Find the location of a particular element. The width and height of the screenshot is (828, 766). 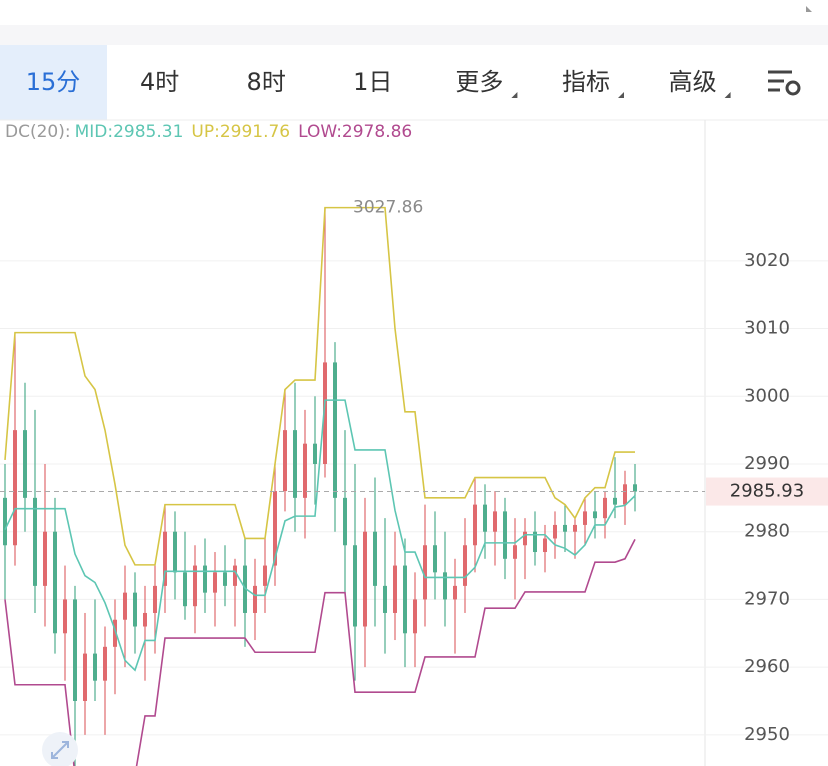

y-tick-label: 2950 is located at coordinates (767, 734).